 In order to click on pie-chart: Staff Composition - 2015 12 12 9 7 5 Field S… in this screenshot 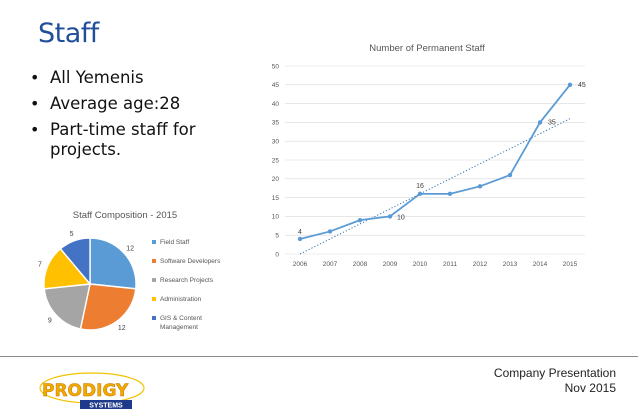, I will do `click(129, 271)`.